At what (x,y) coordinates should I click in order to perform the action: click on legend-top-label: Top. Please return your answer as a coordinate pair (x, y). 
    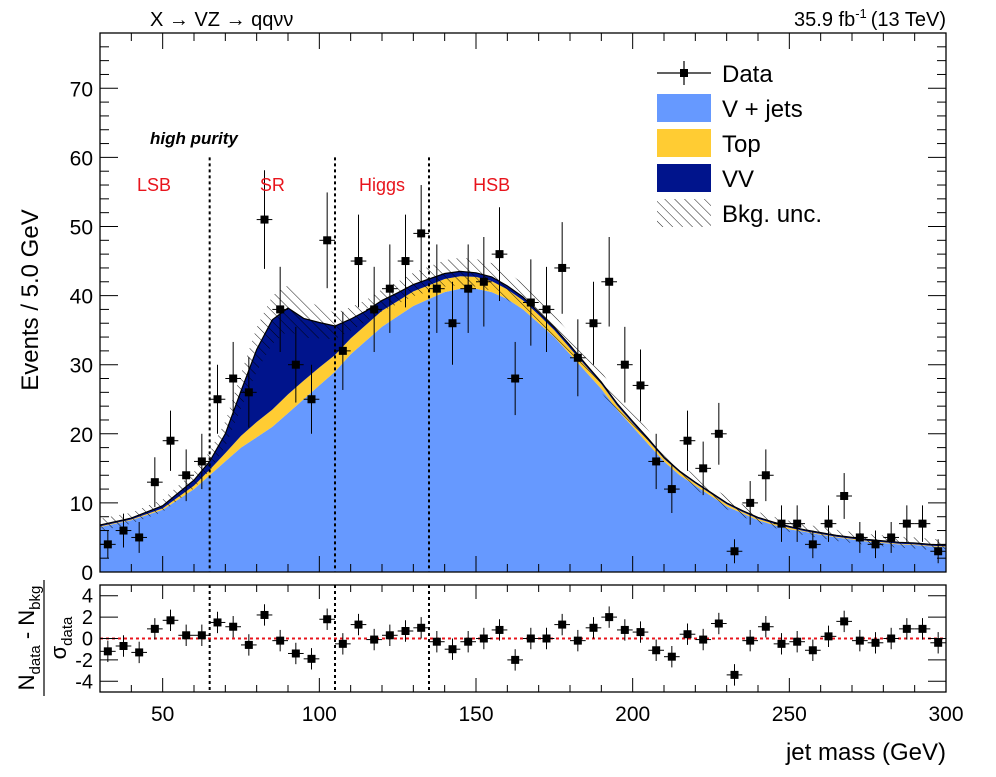
    Looking at the image, I should click on (741, 144).